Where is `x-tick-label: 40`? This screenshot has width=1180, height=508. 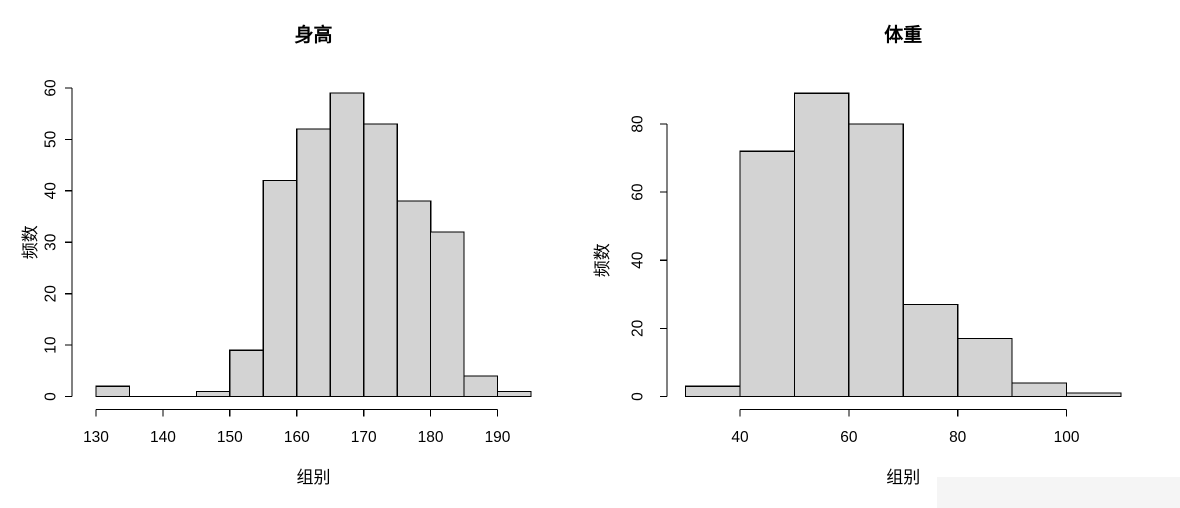 x-tick-label: 40 is located at coordinates (740, 437).